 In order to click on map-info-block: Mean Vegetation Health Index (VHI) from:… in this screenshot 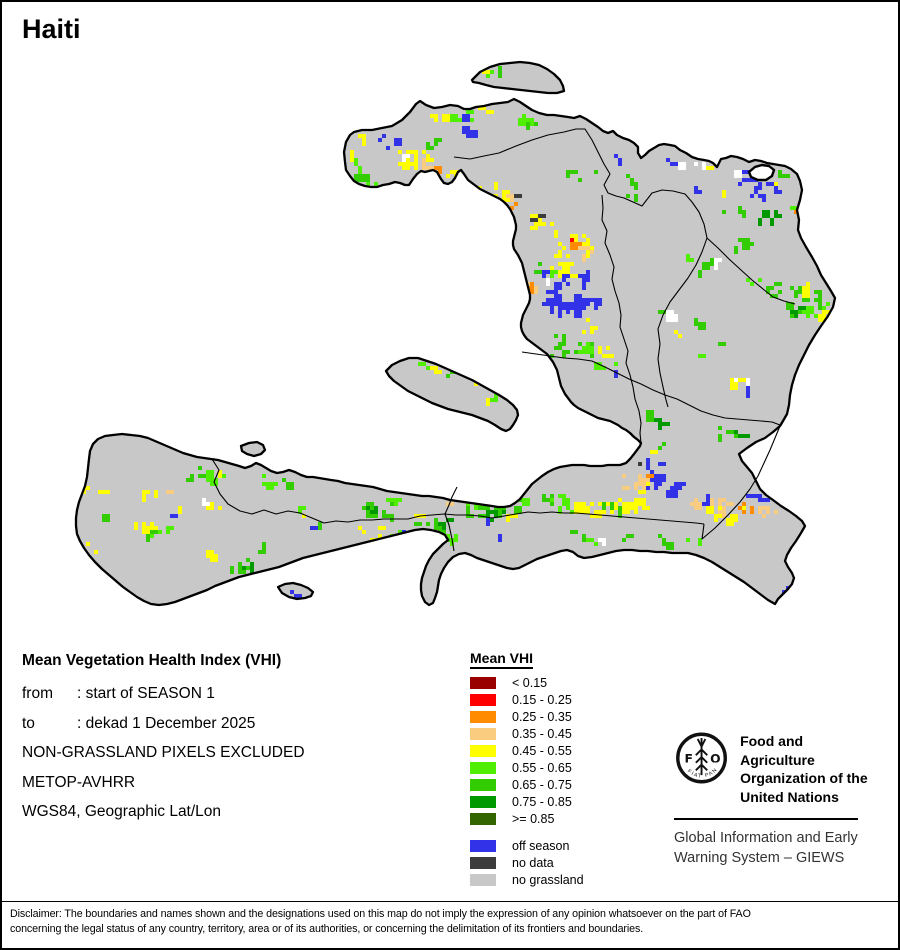, I will do `click(163, 739)`.